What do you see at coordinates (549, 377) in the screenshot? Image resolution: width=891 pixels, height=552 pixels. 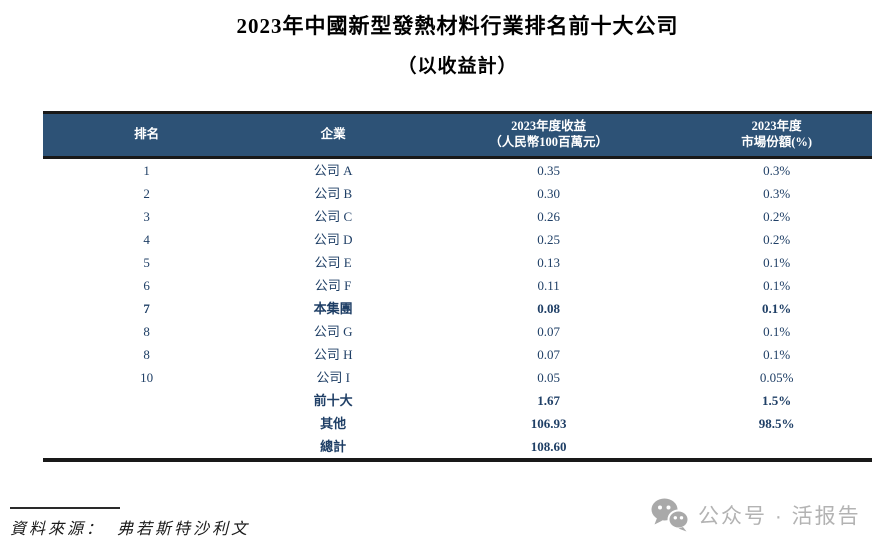 I see `cell-revenue: 0.05` at bounding box center [549, 377].